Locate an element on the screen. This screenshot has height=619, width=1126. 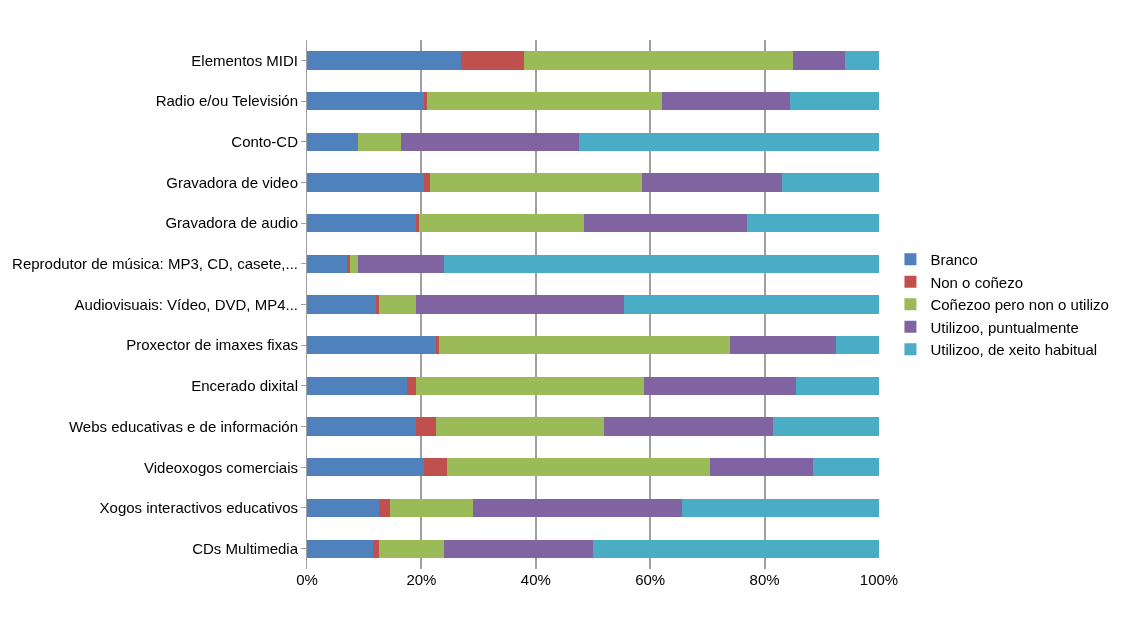
x-tick-label: 60% is located at coordinates (650, 579).